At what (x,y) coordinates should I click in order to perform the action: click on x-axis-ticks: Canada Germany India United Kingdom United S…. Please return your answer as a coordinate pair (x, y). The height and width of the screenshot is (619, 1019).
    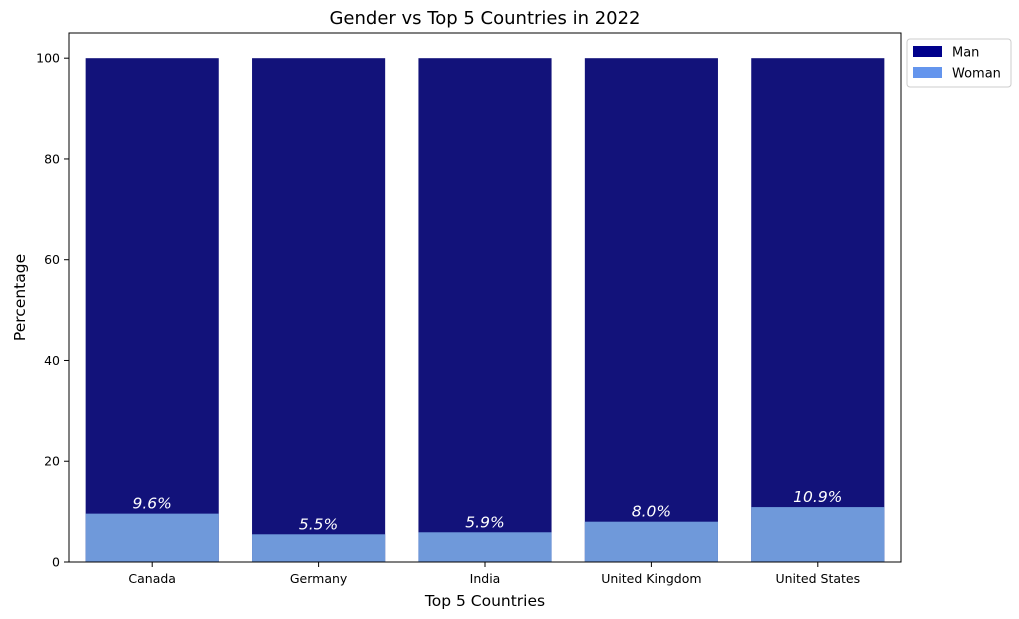
    Looking at the image, I should click on (494, 574).